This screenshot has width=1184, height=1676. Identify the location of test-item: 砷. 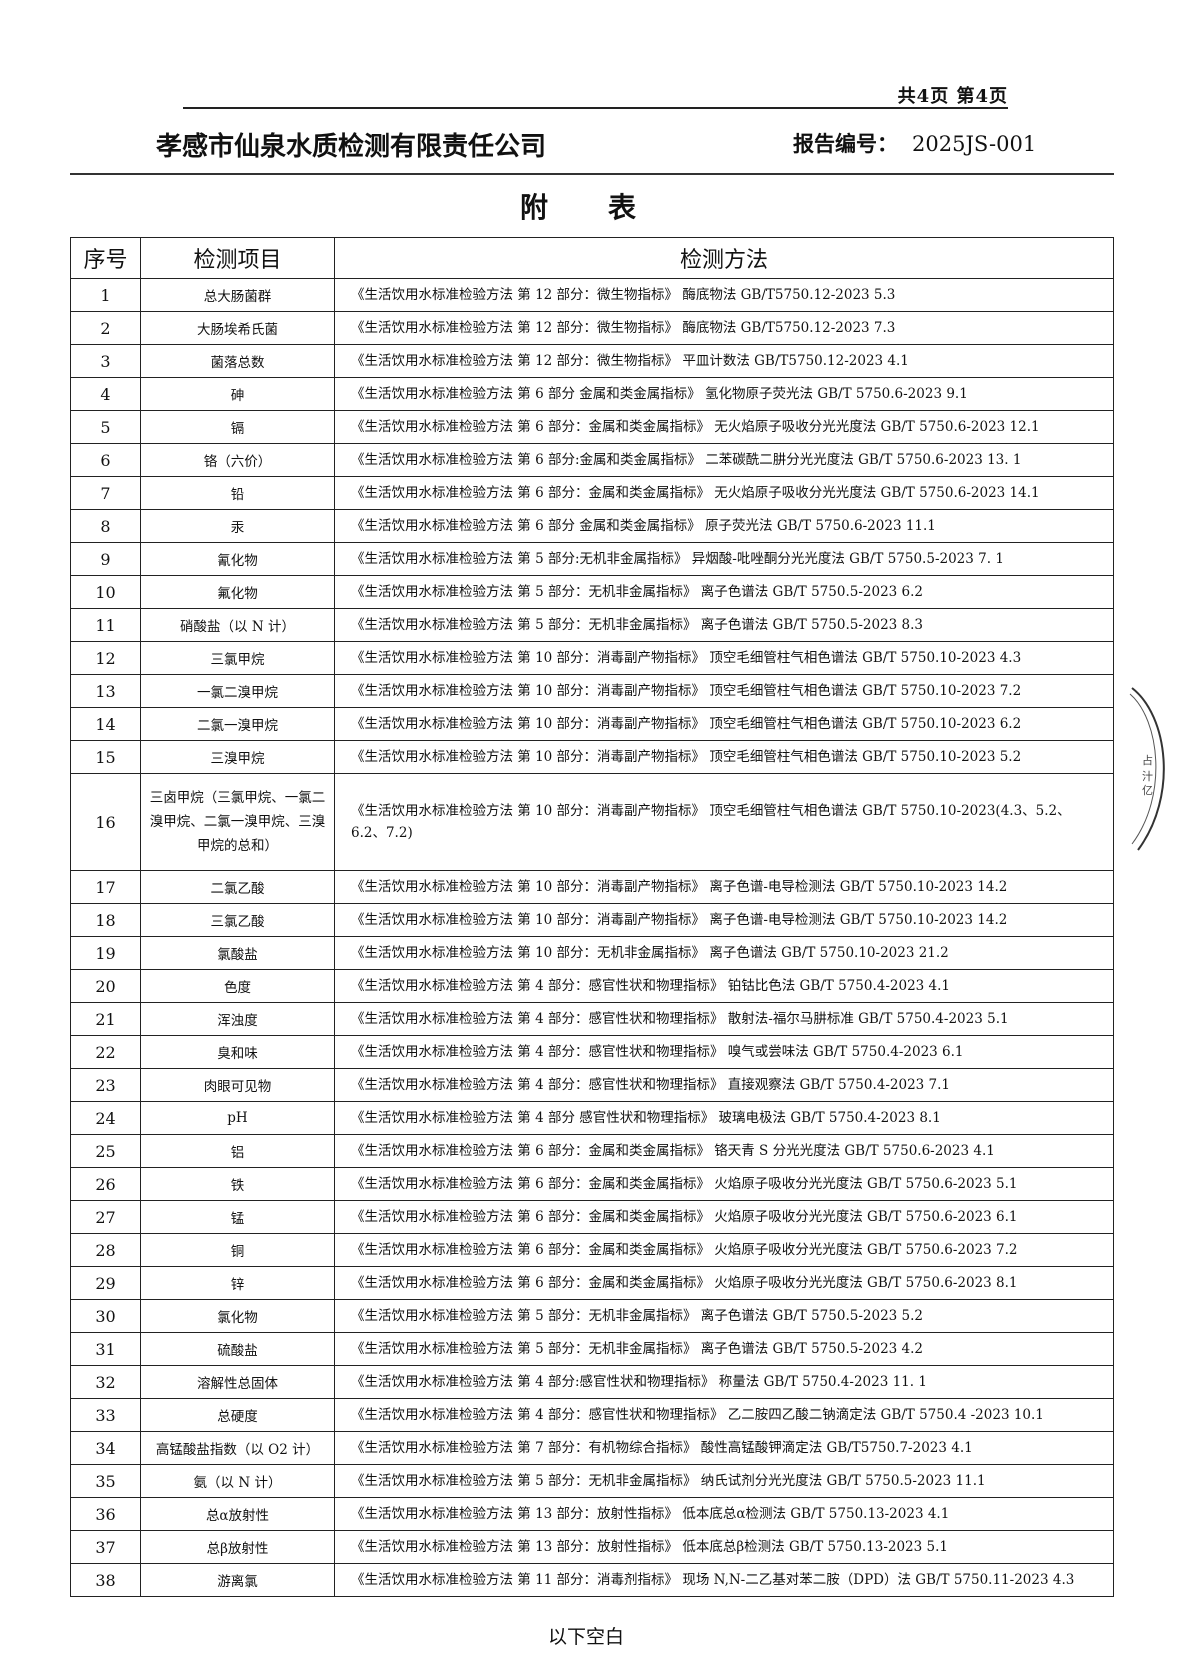
(237, 394).